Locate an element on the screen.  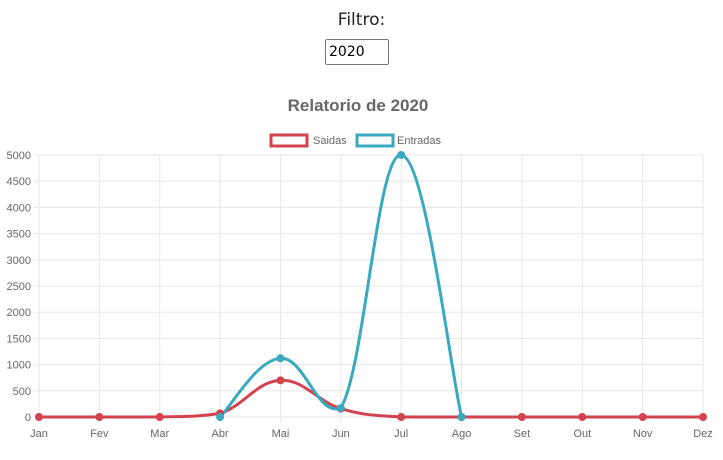
y-tick-label: 3500 is located at coordinates (19, 235).